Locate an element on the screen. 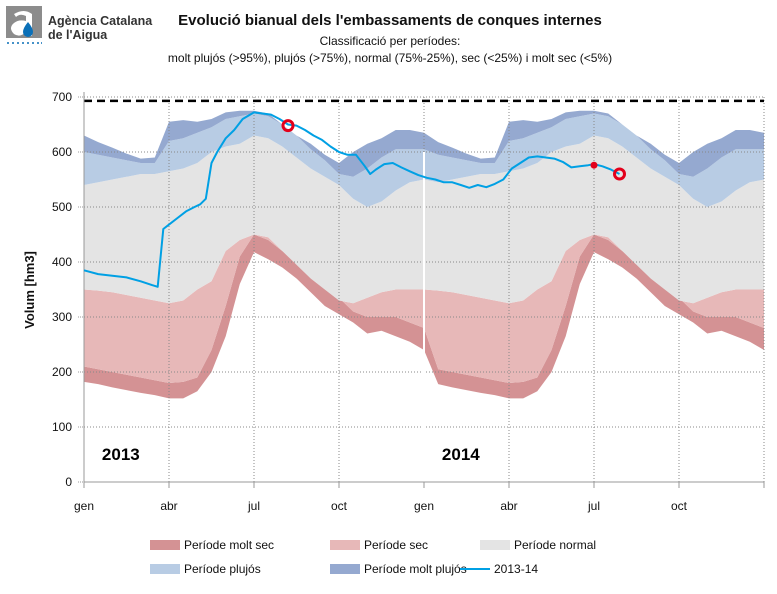 The height and width of the screenshot is (594, 777). legend-item: Període molt plujós is located at coordinates (398, 569).